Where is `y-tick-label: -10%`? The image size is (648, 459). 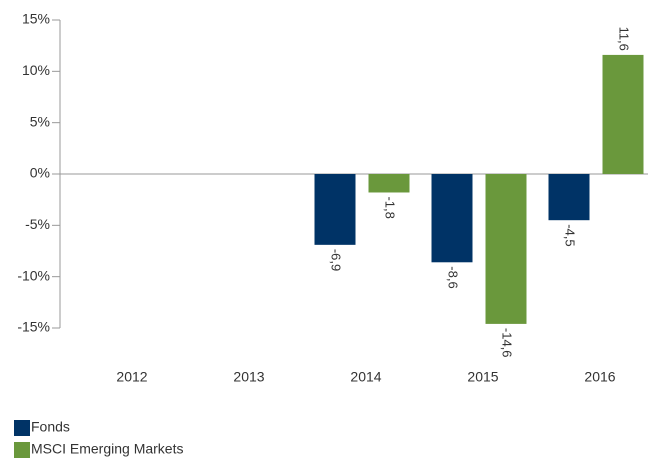 y-tick-label: -10% is located at coordinates (33, 275).